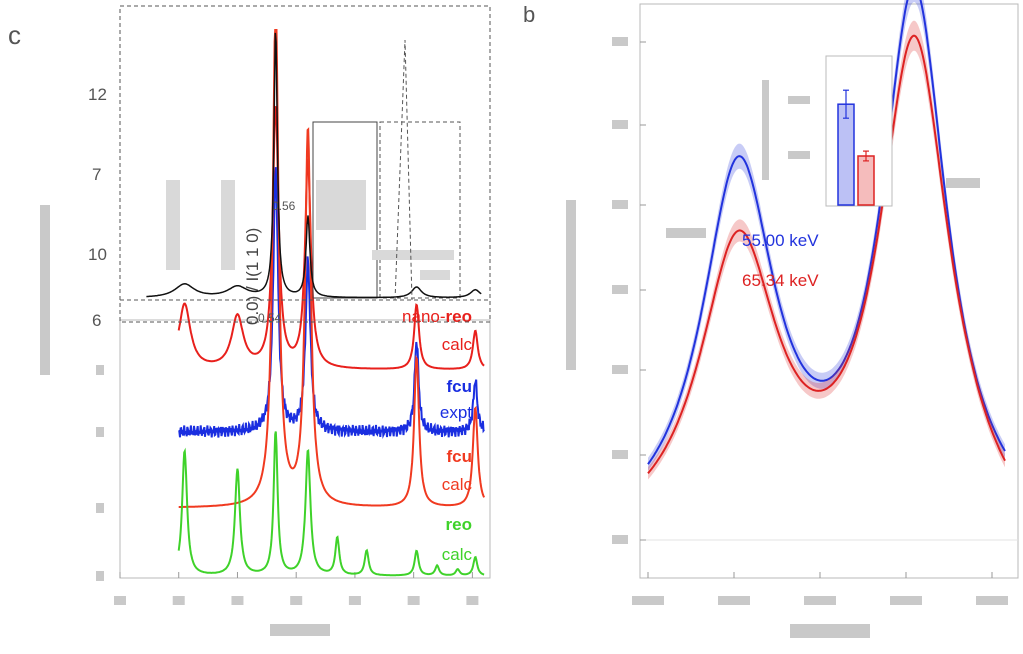 This screenshot has width=1023, height=654. I want to click on inset-annot-top: 0.56, so click(284, 206).